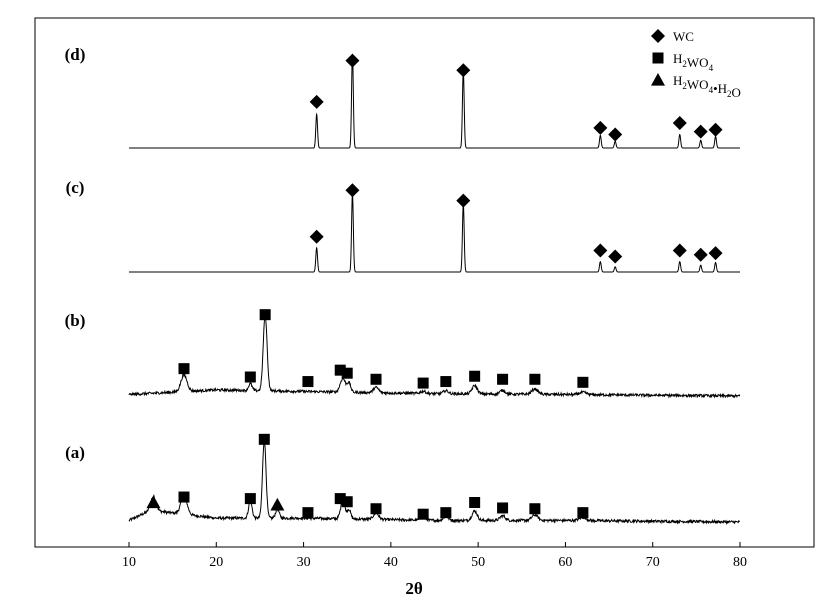 The height and width of the screenshot is (608, 829). I want to click on x-tick-label: 20, so click(216, 562).